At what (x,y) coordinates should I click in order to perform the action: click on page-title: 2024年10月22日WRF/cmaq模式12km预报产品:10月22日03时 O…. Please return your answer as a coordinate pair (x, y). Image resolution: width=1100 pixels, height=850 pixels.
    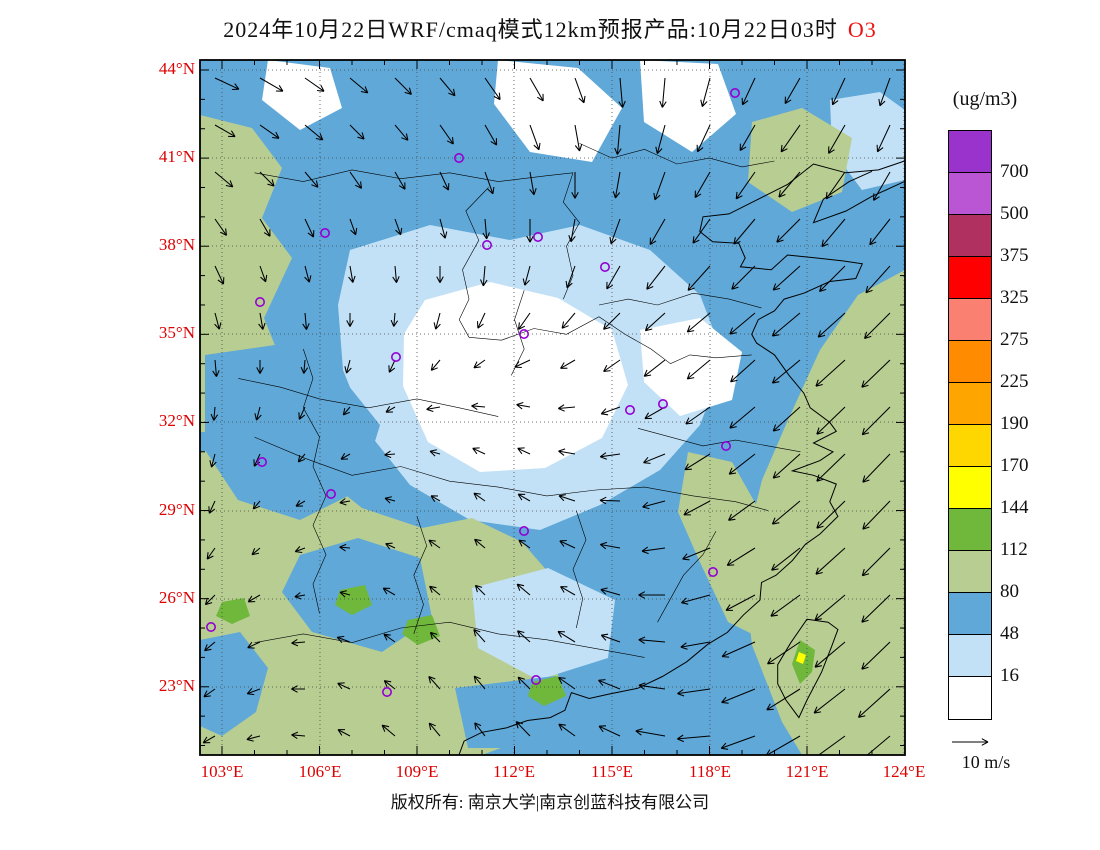
    Looking at the image, I should click on (550, 28).